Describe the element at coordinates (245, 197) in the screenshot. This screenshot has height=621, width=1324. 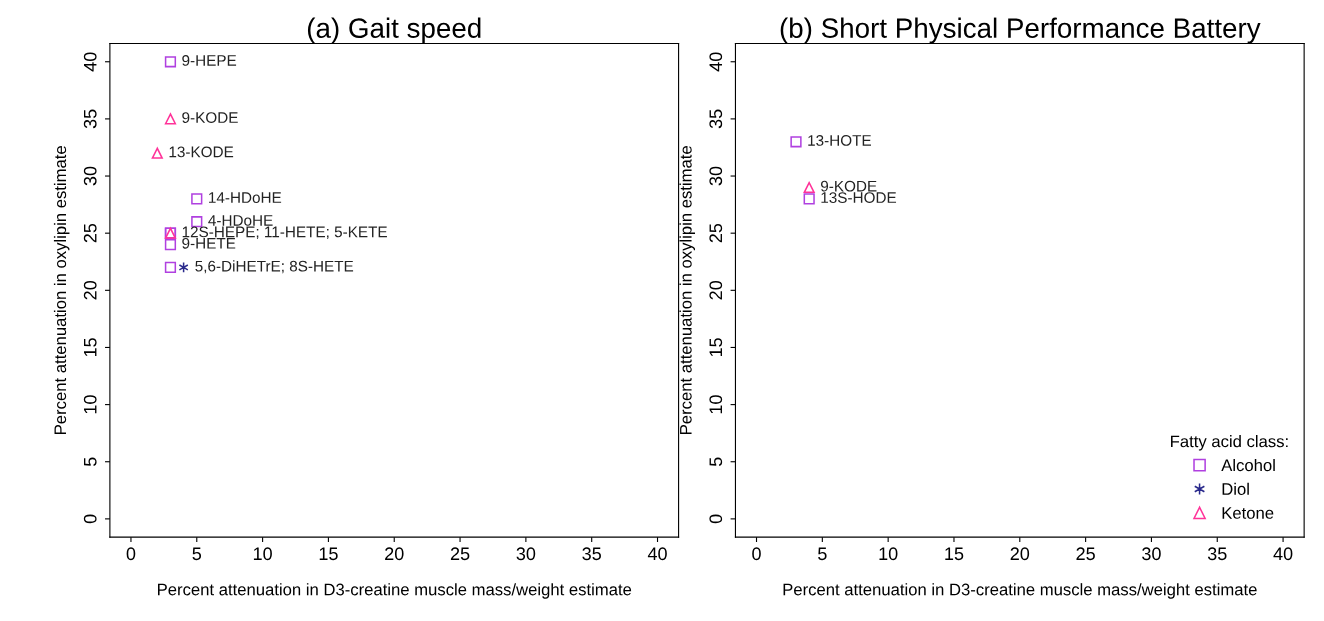
I see `annotation: 14-HDoHE` at that location.